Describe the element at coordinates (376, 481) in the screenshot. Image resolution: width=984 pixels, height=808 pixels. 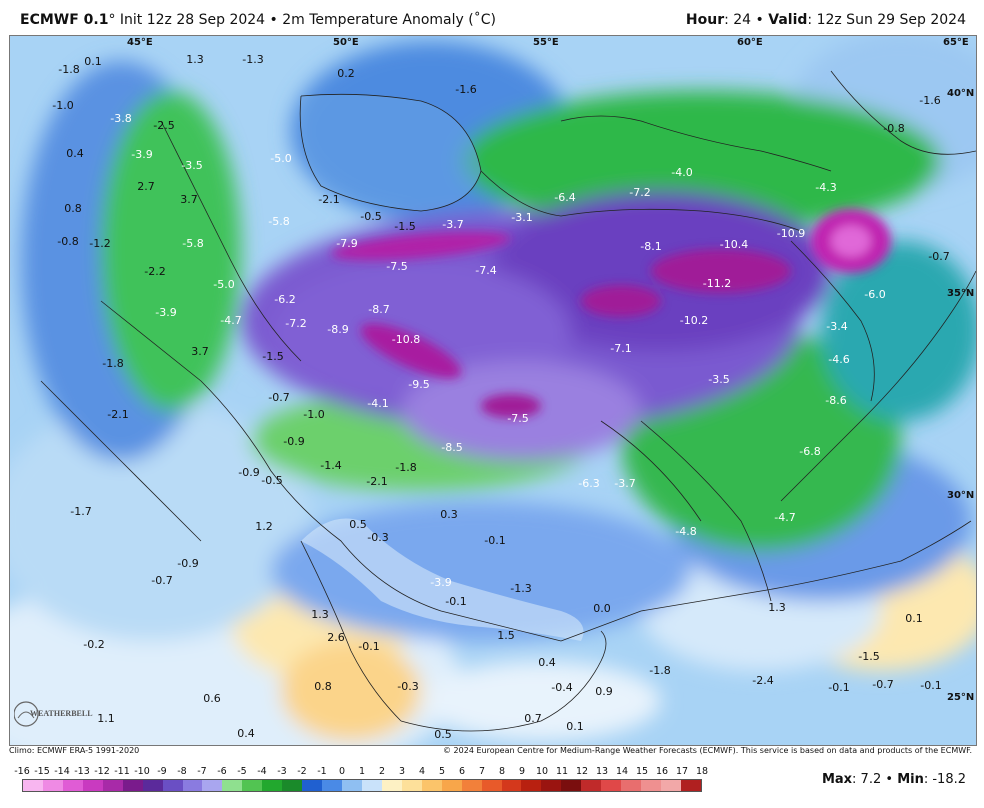
I see `anomaly-value-label: -2.1` at that location.